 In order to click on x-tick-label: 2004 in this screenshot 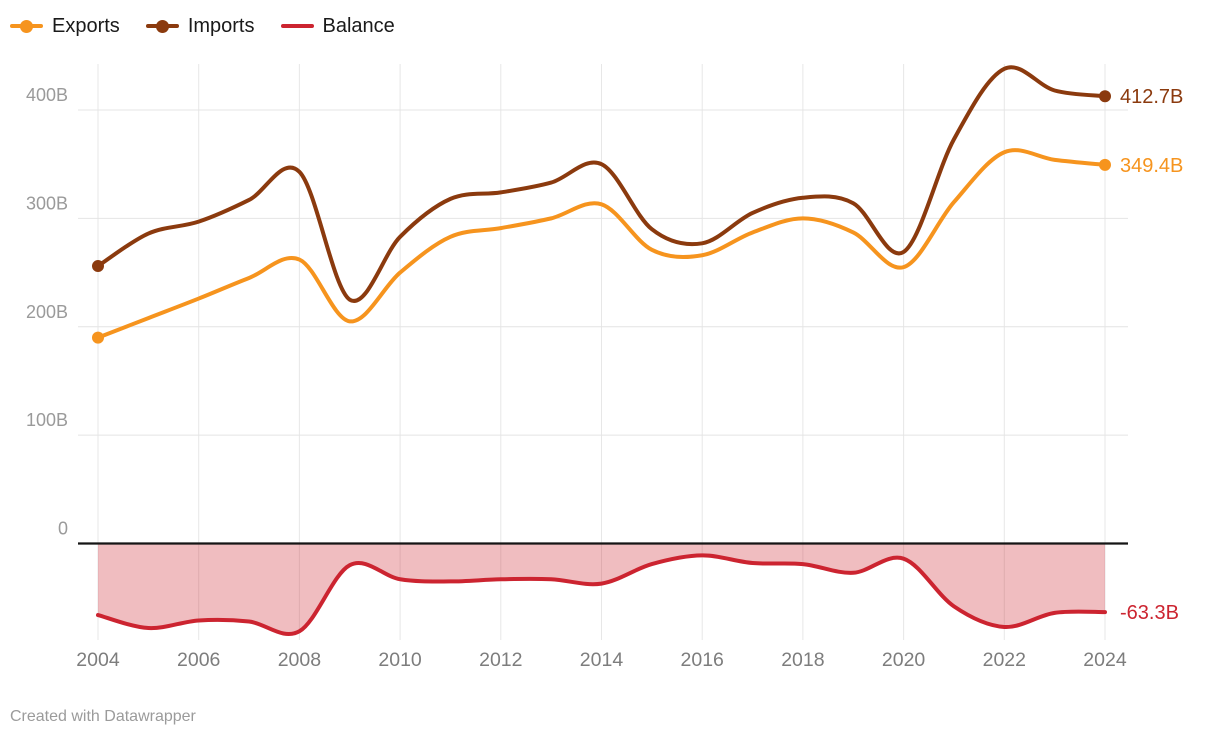, I will do `click(98, 660)`.